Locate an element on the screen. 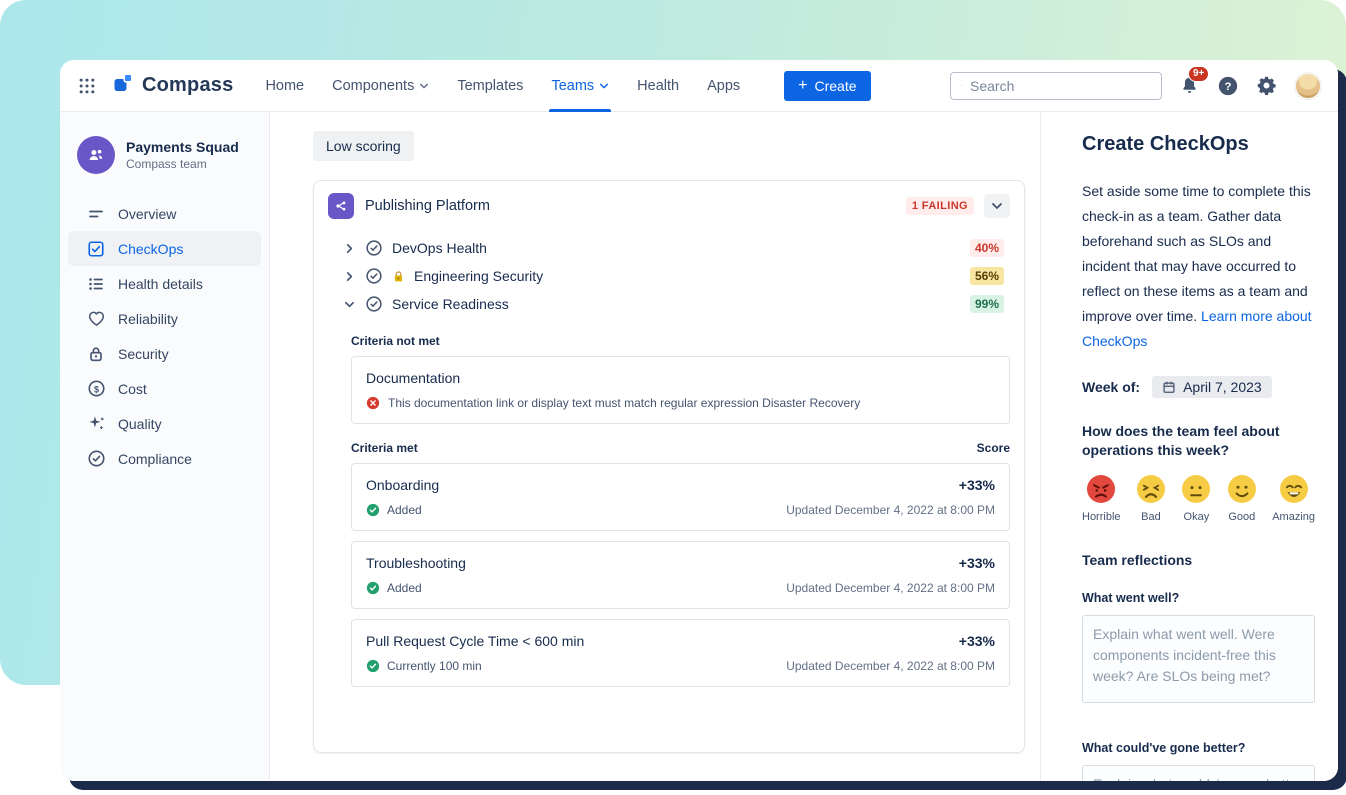 This screenshot has width=1346, height=795. create-button: + Create is located at coordinates (827, 85).